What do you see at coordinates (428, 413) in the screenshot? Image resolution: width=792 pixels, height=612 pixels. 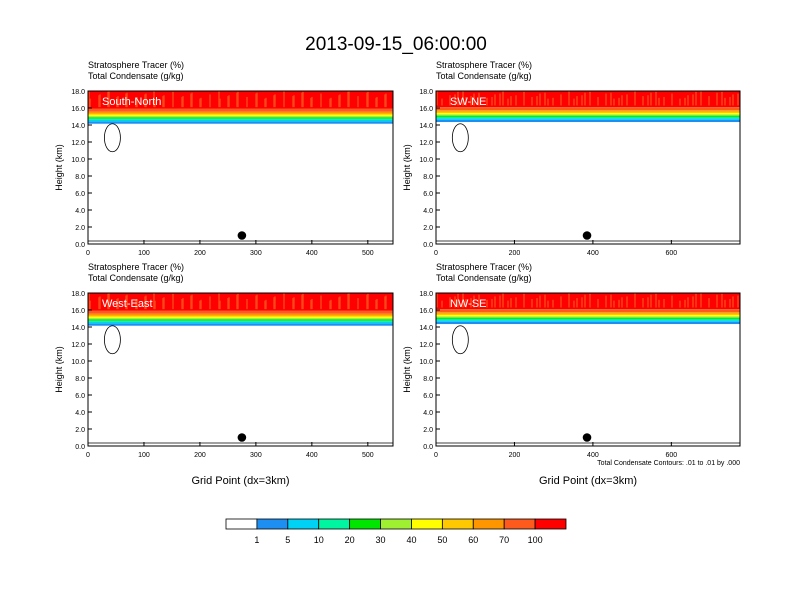 I see `y-tick-label: 4.0` at bounding box center [428, 413].